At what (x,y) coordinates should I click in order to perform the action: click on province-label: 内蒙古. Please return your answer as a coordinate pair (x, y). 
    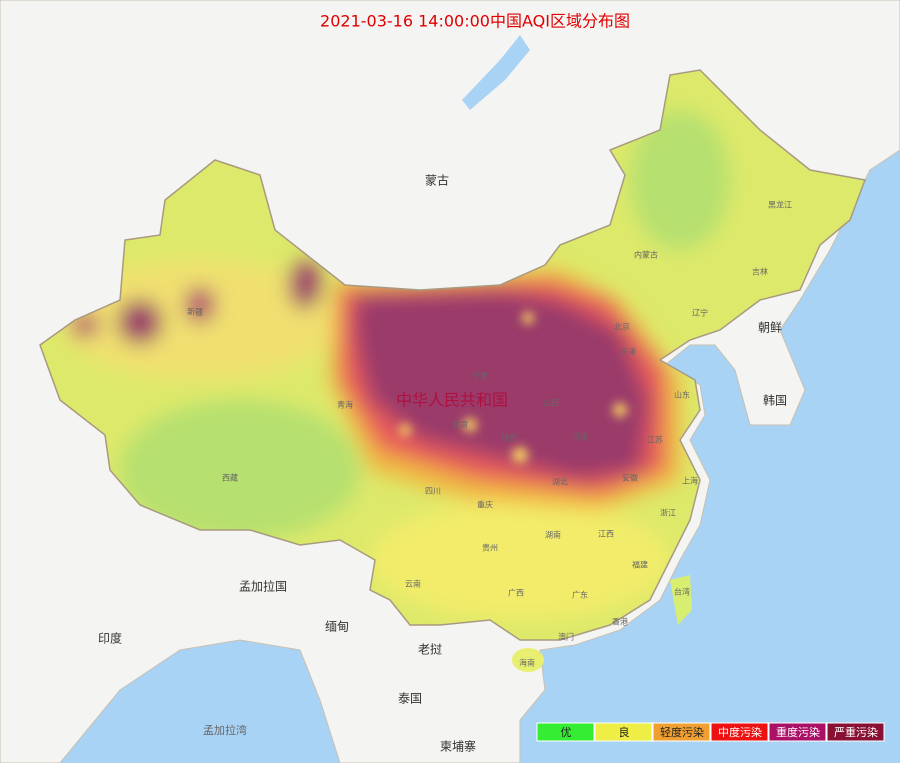
    Looking at the image, I should click on (646, 255).